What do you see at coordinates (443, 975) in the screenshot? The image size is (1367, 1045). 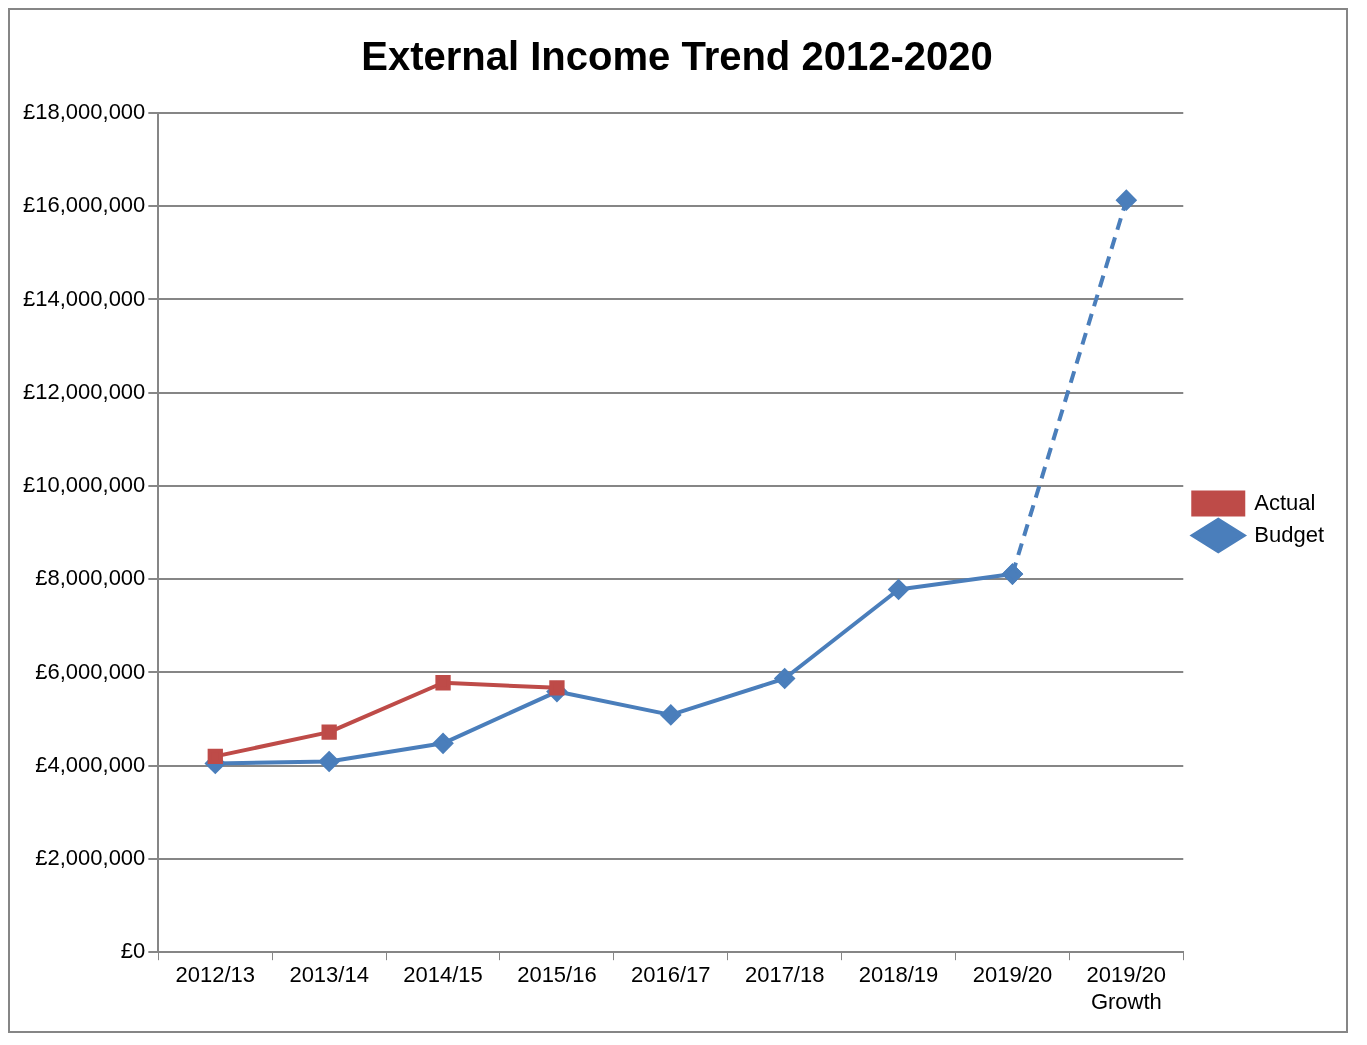 I see `x-tick-label: 2014/15` at bounding box center [443, 975].